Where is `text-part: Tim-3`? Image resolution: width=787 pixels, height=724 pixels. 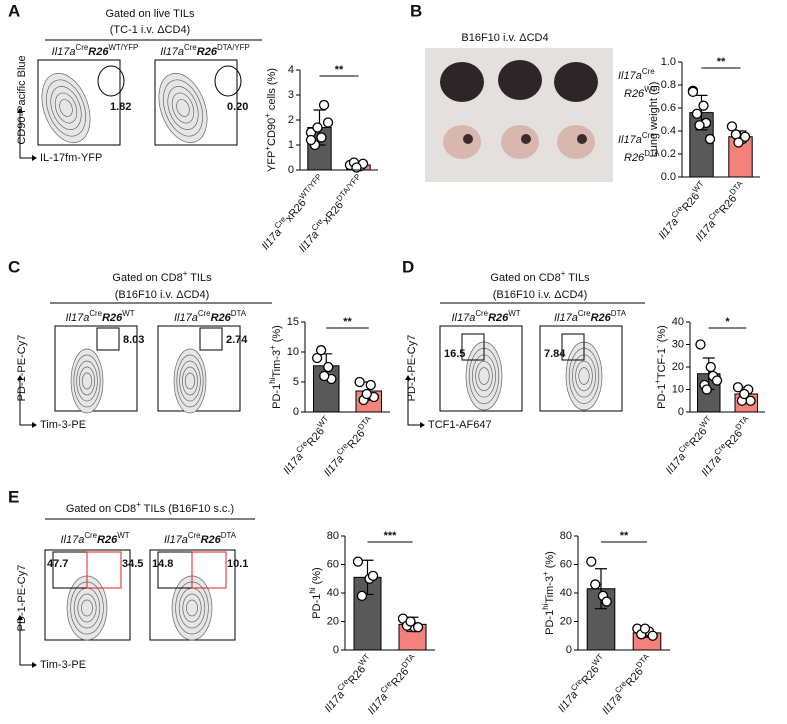 text-part: Tim-3 is located at coordinates (550, 590).